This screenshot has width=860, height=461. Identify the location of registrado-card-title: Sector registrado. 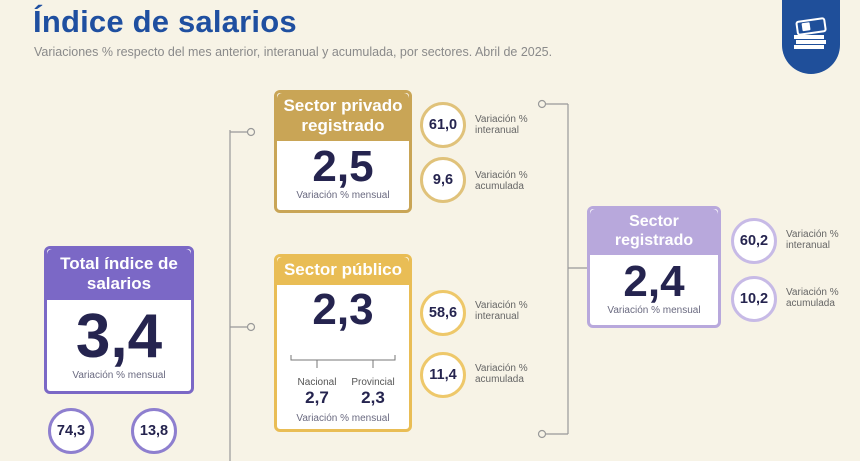
(654, 232).